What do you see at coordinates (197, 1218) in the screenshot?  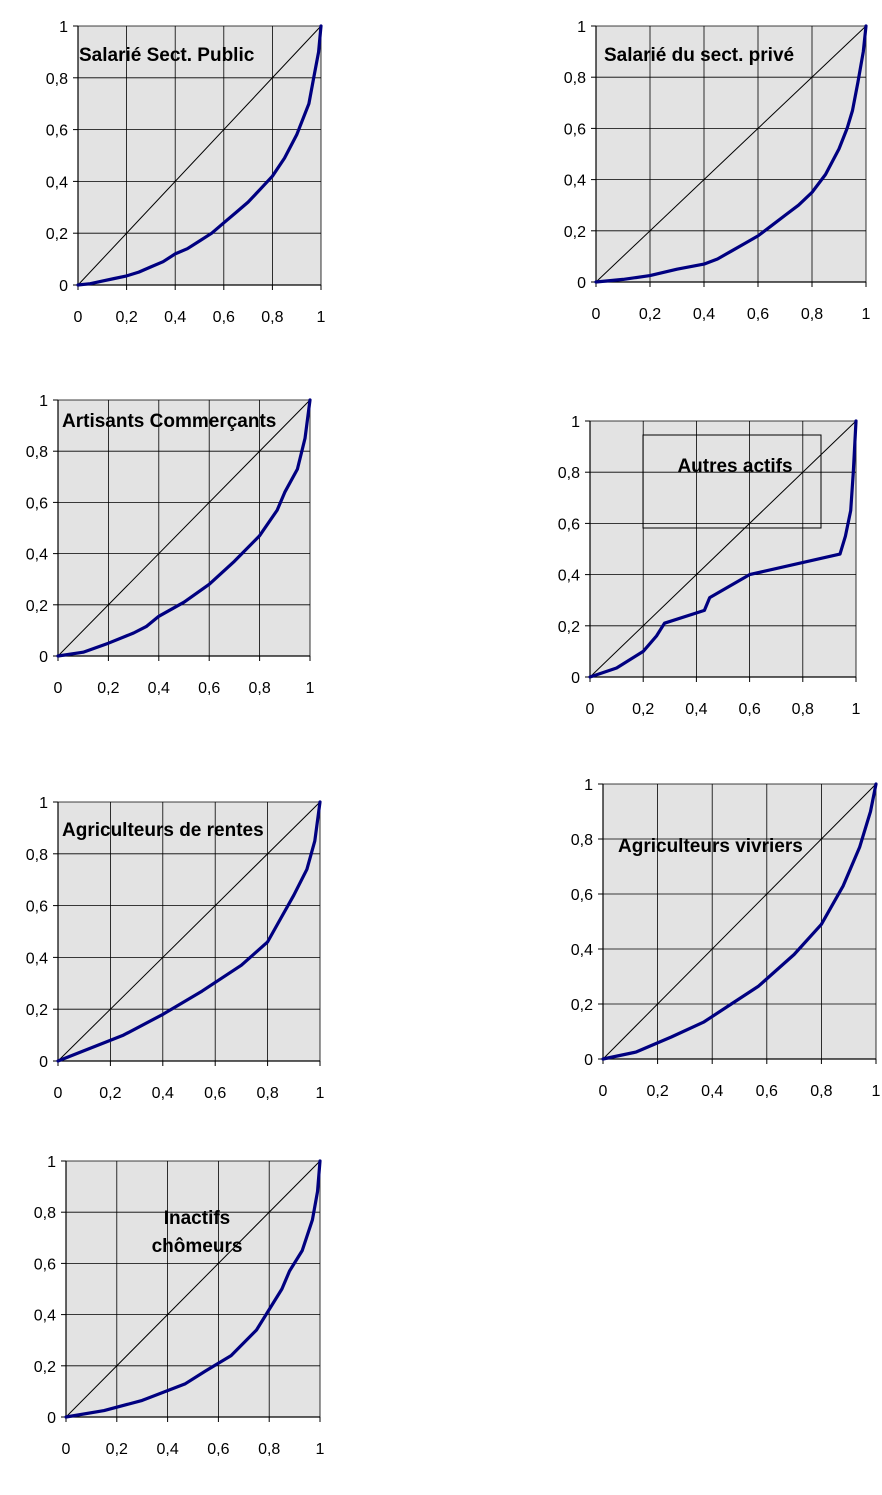 I see `chart-title: Inactifs` at bounding box center [197, 1218].